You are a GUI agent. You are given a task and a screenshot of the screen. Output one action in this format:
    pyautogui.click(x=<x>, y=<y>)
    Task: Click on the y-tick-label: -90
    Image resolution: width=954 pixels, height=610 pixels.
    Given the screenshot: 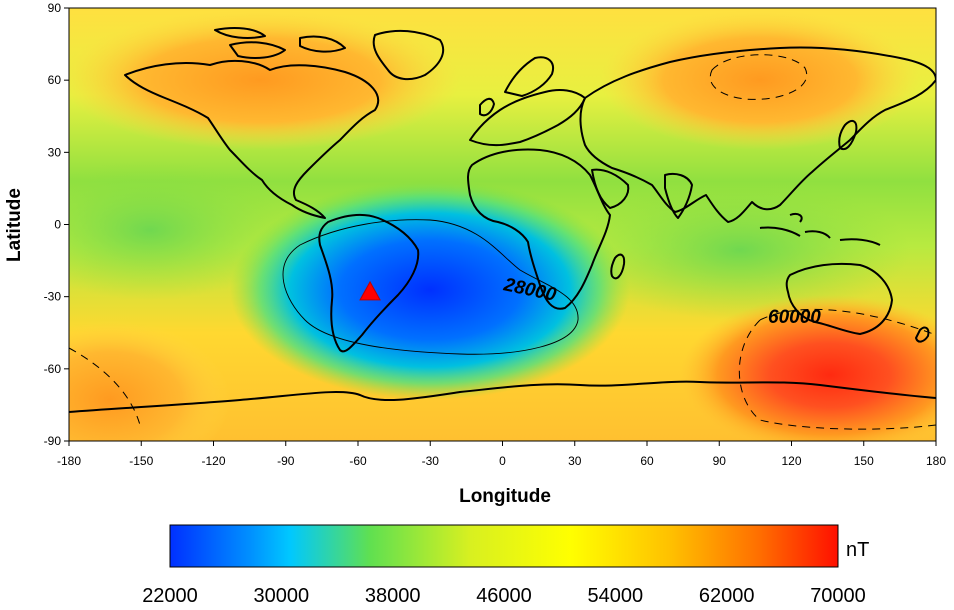 What is the action you would take?
    pyautogui.click(x=53, y=441)
    